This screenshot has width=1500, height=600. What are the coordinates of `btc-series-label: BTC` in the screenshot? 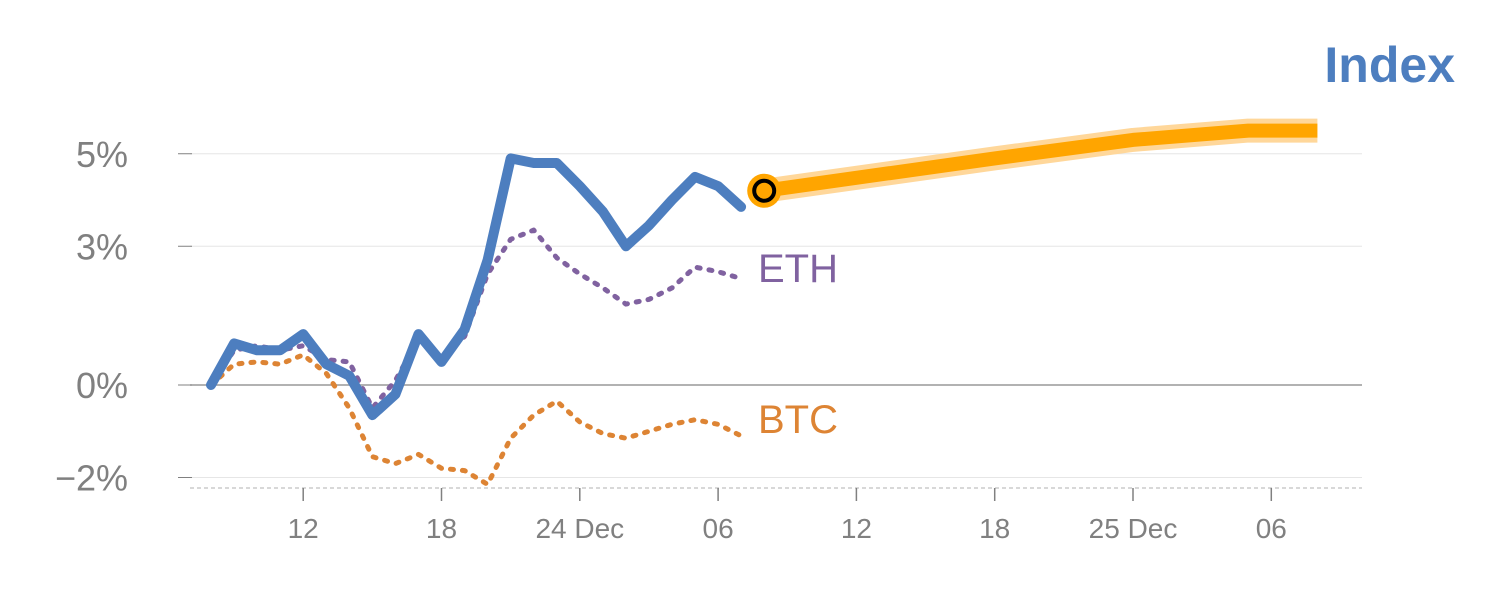 It's located at (798, 420).